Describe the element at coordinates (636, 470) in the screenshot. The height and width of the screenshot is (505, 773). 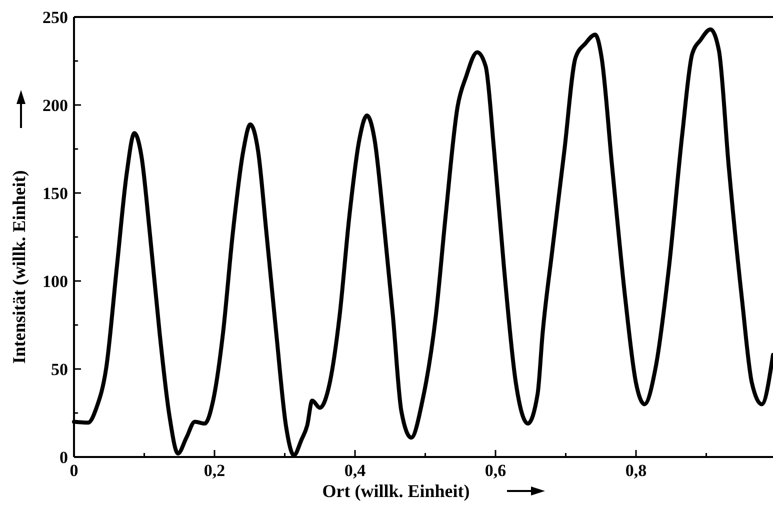
I see `x-tick-label: 0,8` at that location.